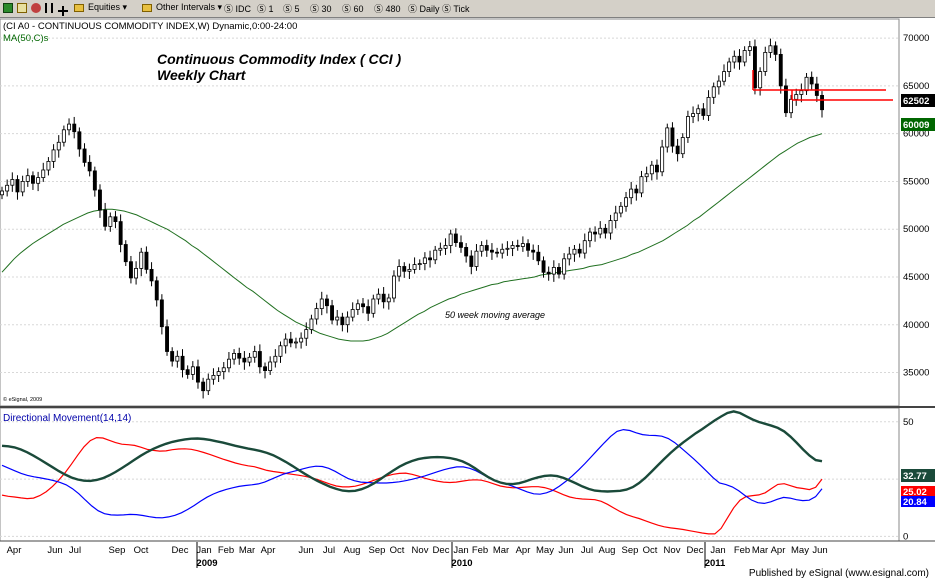  I want to click on interval-480-button: Ⓢ 480, so click(387, 9).